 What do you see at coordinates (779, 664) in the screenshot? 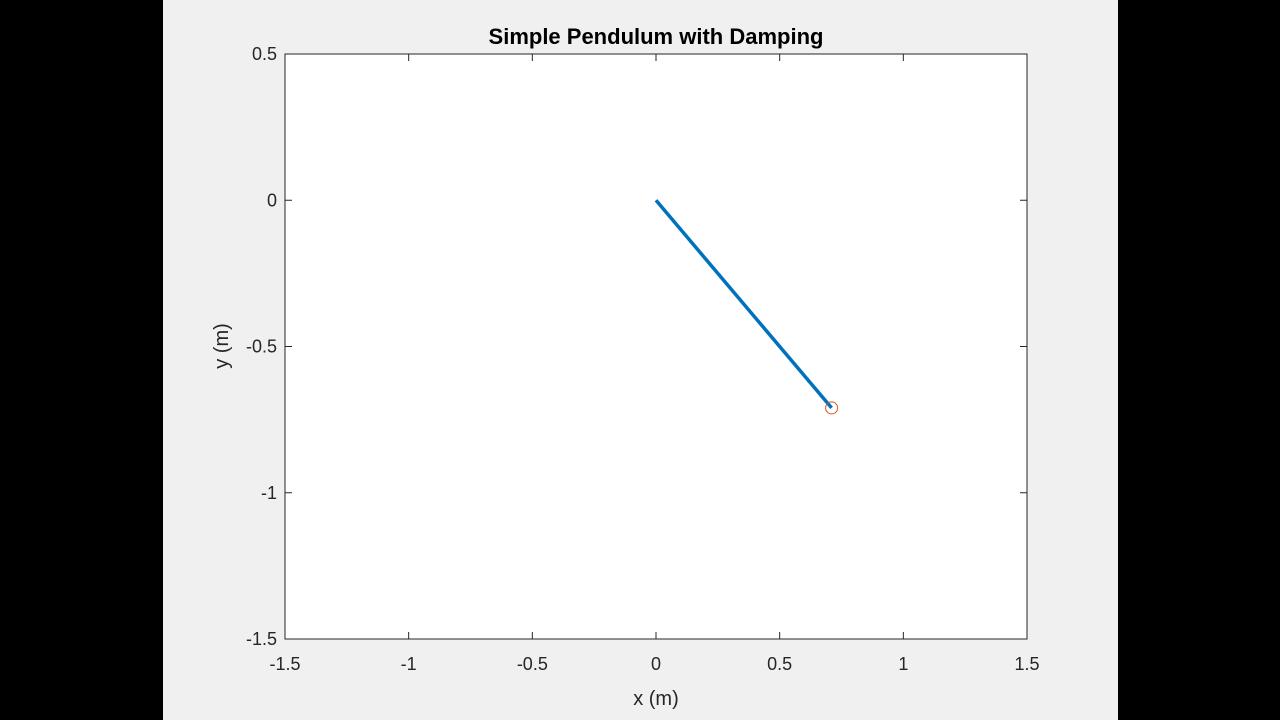
I see `x-tick-label: 0.5` at bounding box center [779, 664].